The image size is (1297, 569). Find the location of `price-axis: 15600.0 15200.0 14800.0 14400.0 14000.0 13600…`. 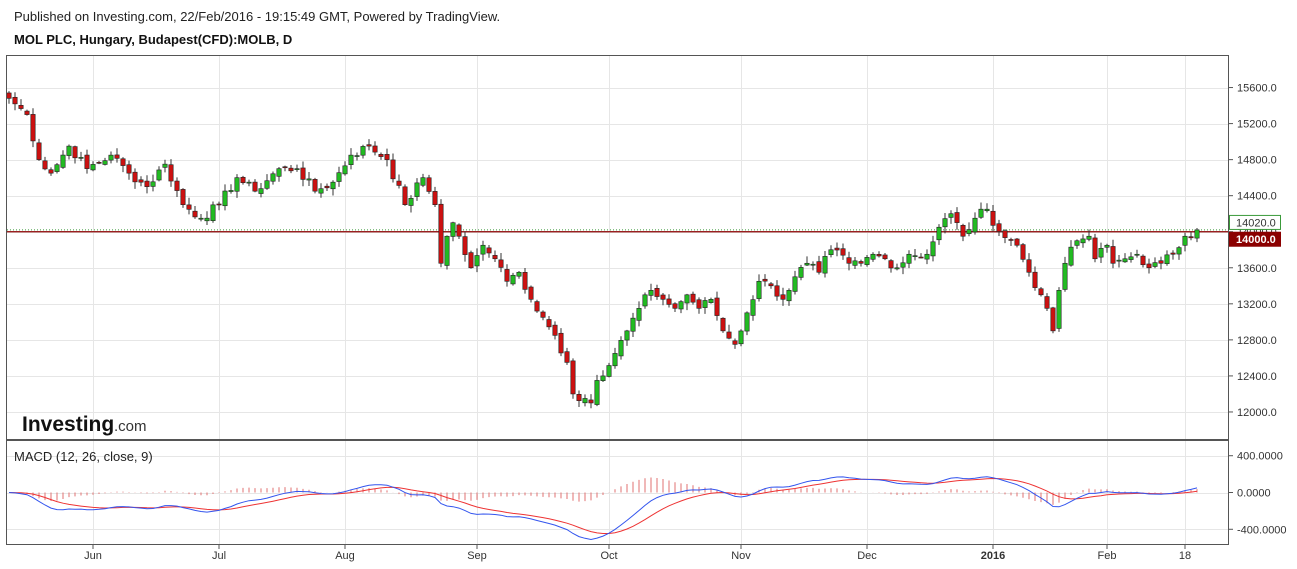

price-axis: 15600.0 15200.0 14800.0 14400.0 14000.0 13600… is located at coordinates (1252, 251).